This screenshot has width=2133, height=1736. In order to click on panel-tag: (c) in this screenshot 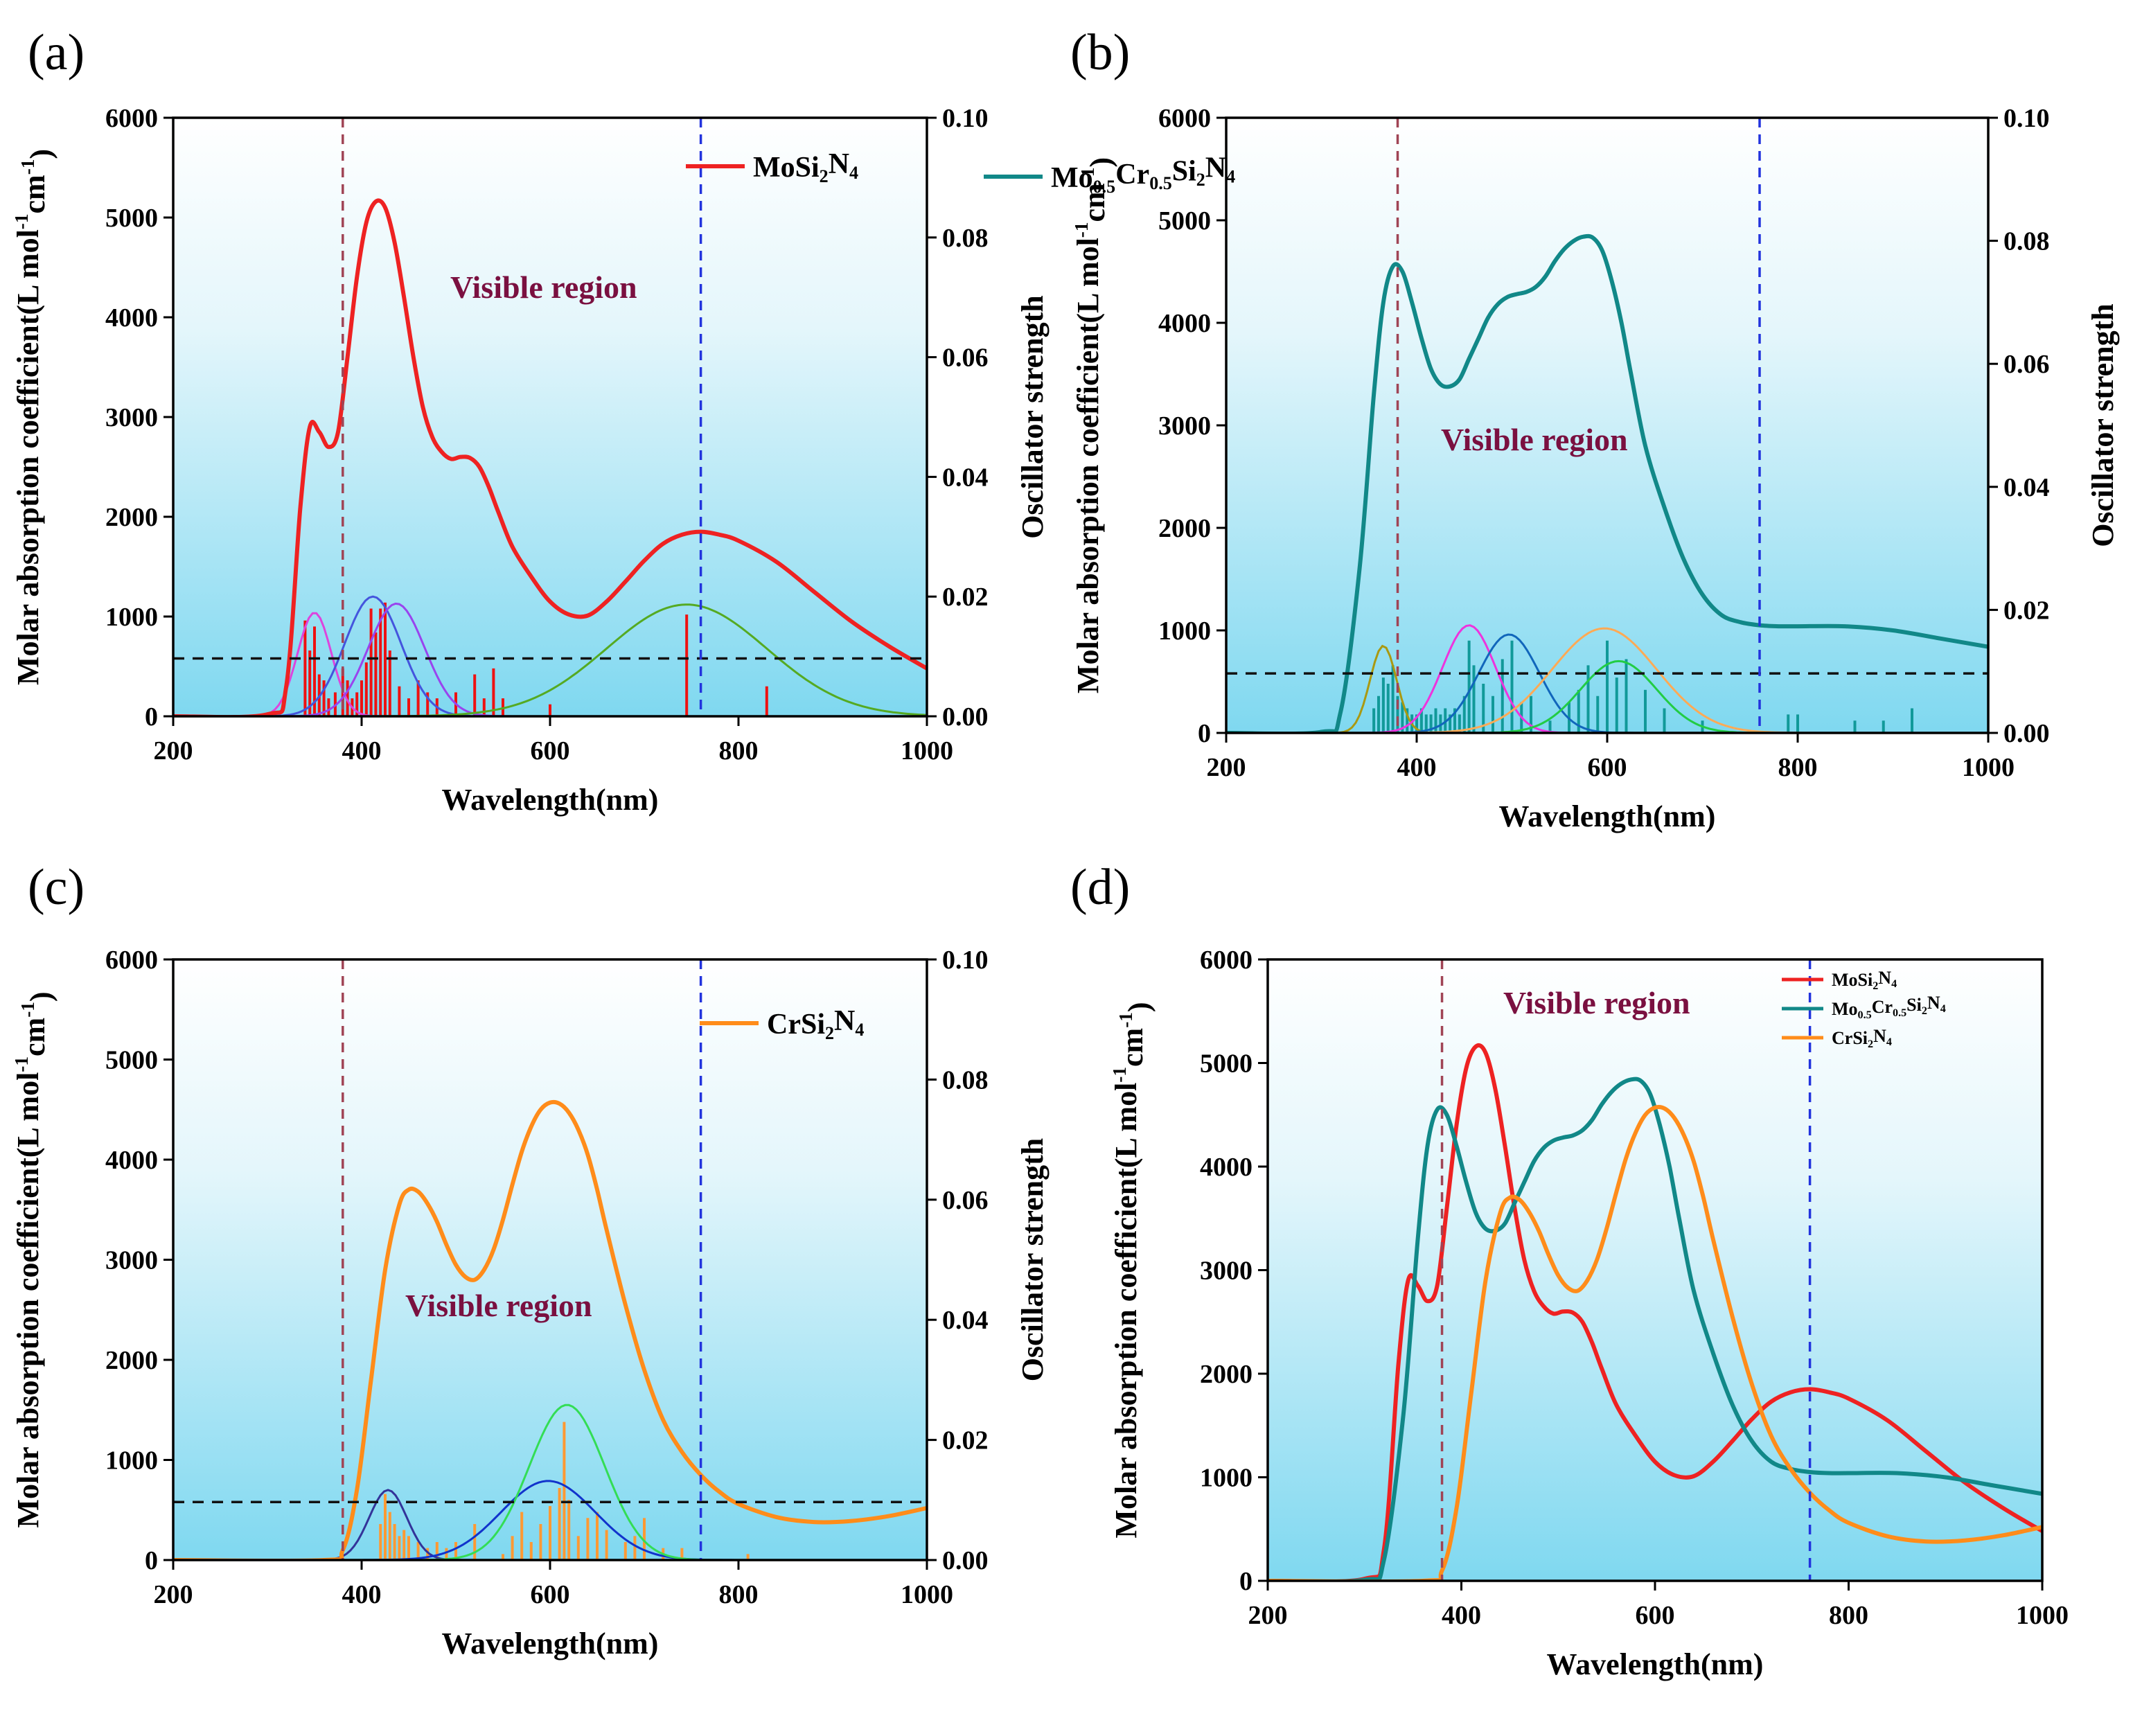, I will do `click(57, 887)`.